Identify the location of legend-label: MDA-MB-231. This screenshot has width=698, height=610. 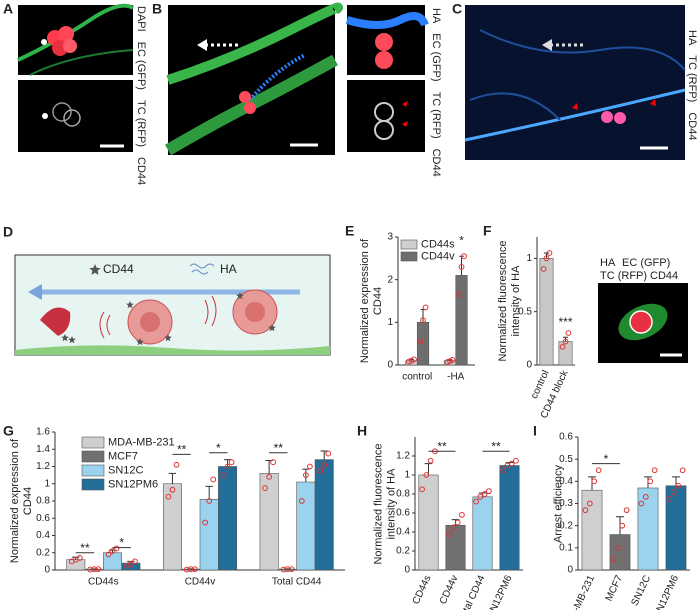
(141, 442).